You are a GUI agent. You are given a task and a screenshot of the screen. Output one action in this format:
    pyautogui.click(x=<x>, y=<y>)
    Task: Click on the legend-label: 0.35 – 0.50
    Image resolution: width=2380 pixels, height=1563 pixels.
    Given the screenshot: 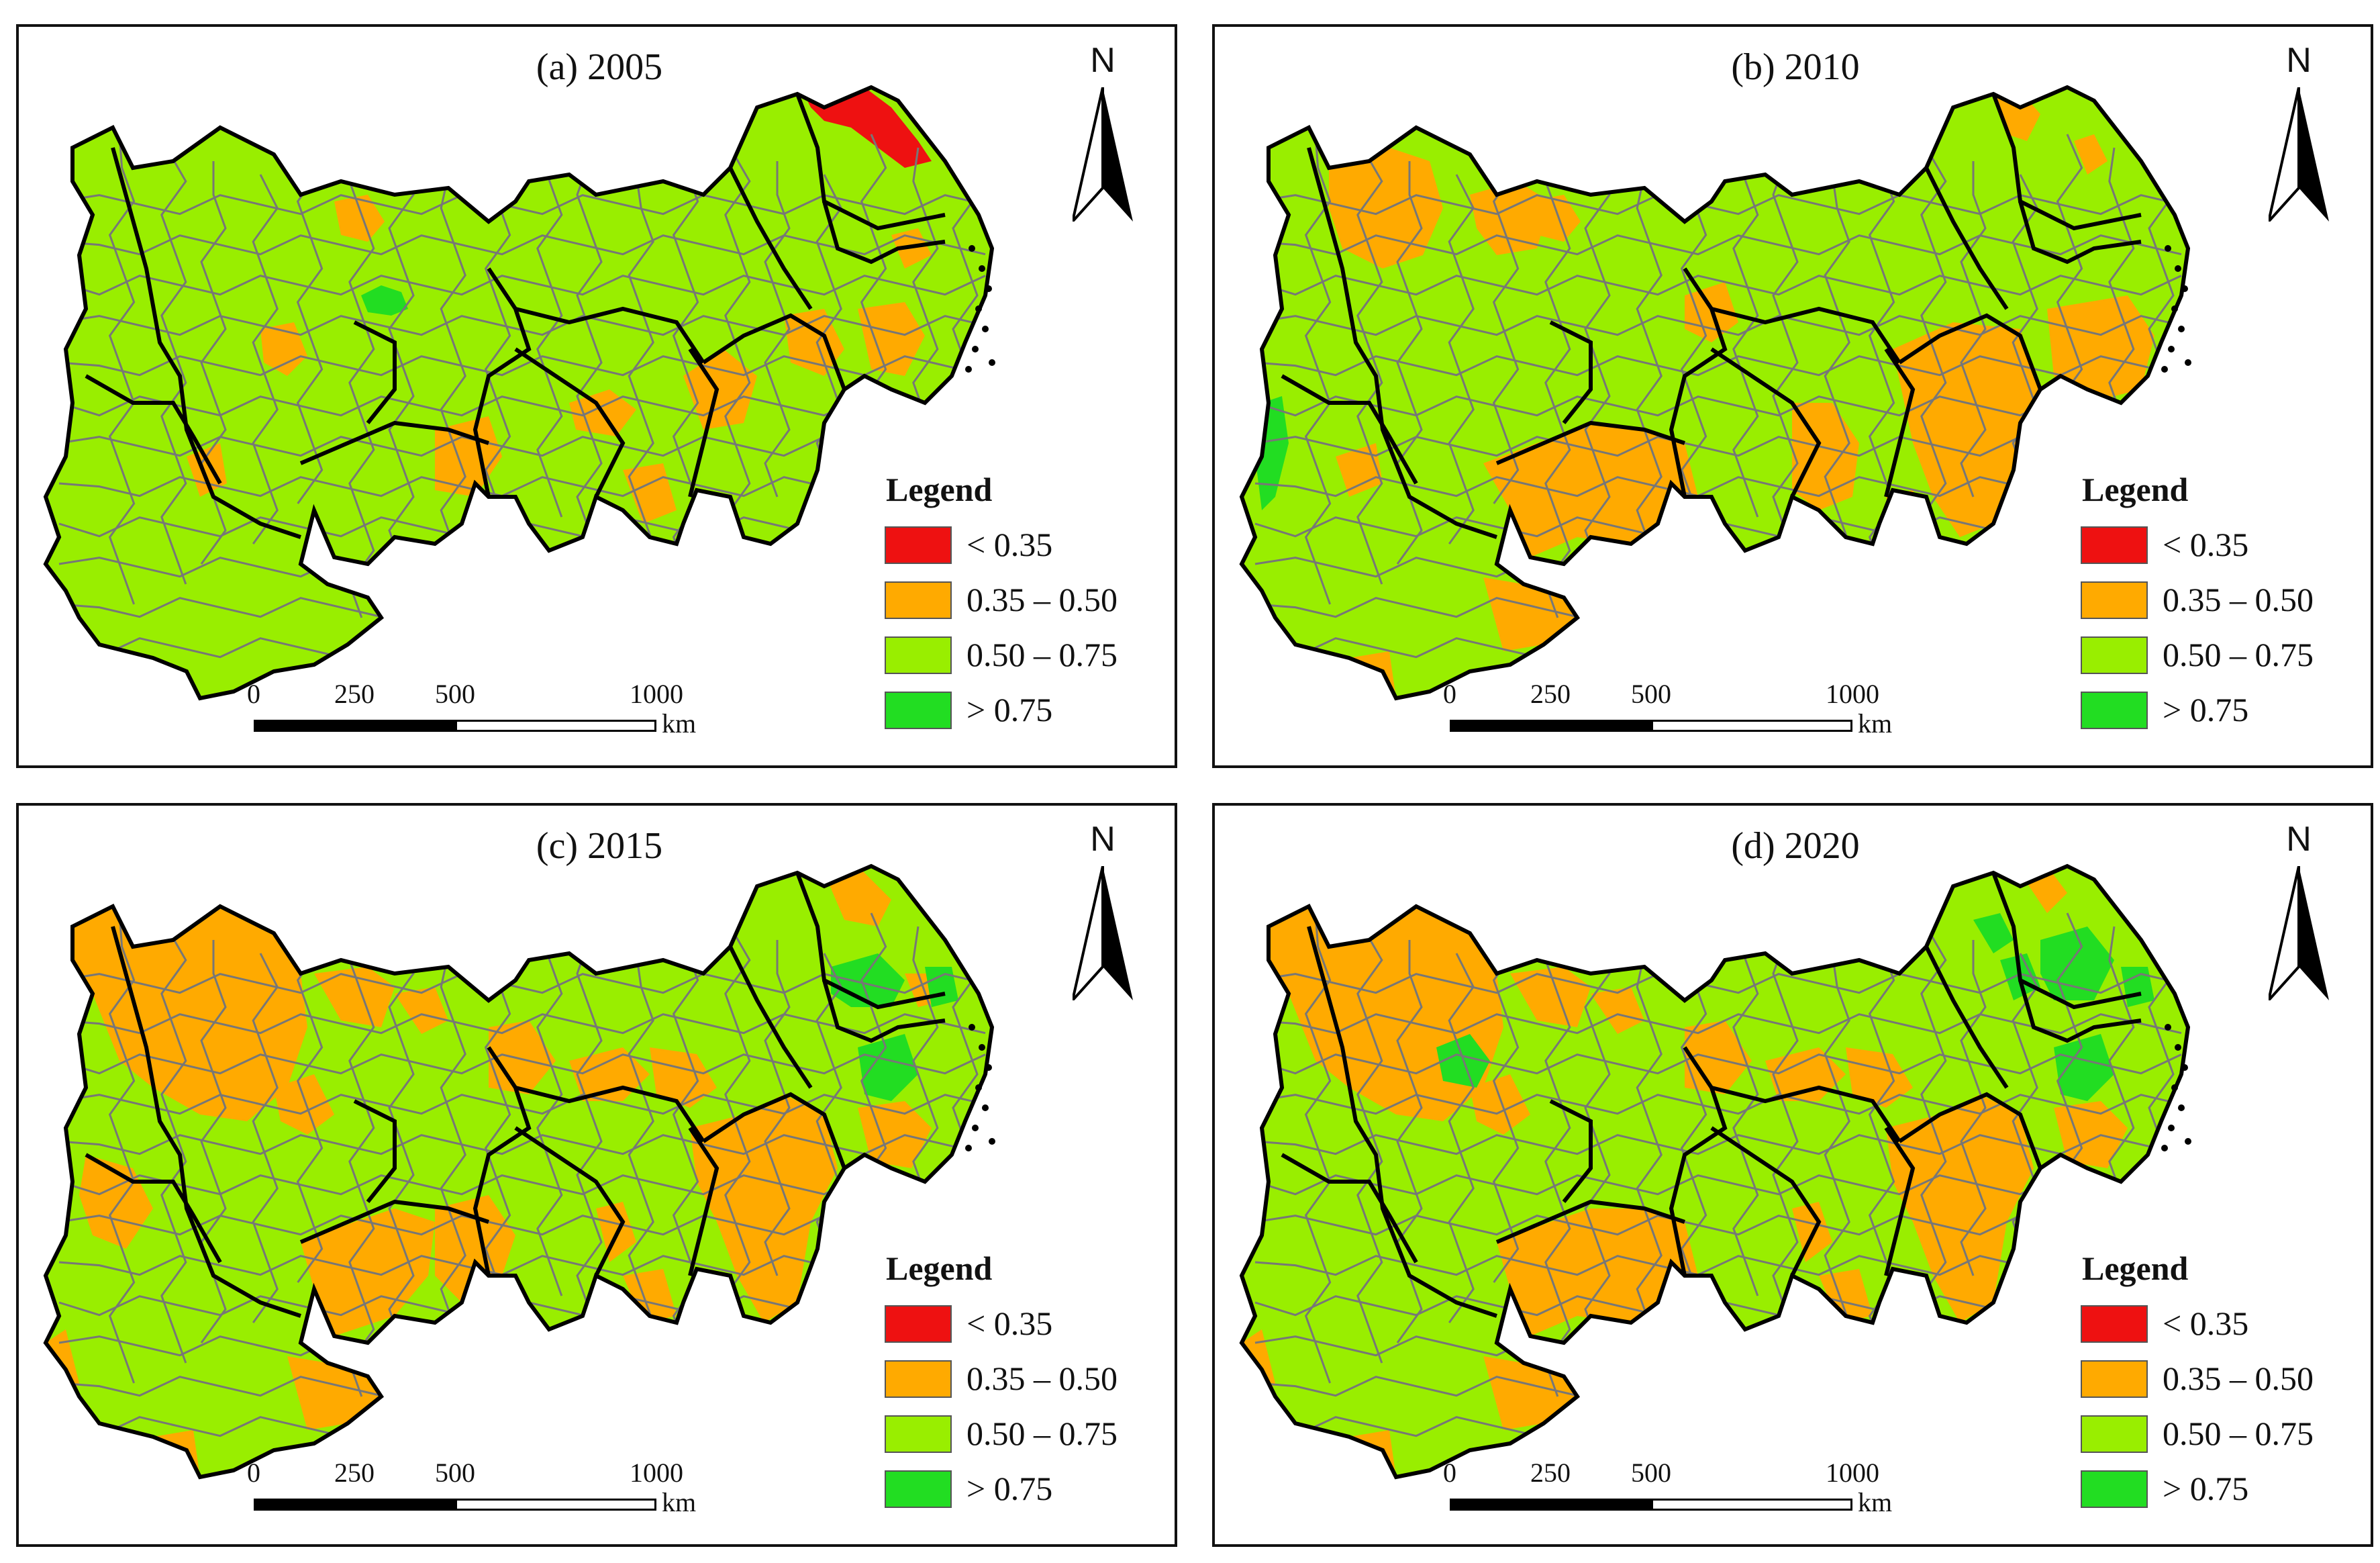 What is the action you would take?
    pyautogui.click(x=1042, y=599)
    